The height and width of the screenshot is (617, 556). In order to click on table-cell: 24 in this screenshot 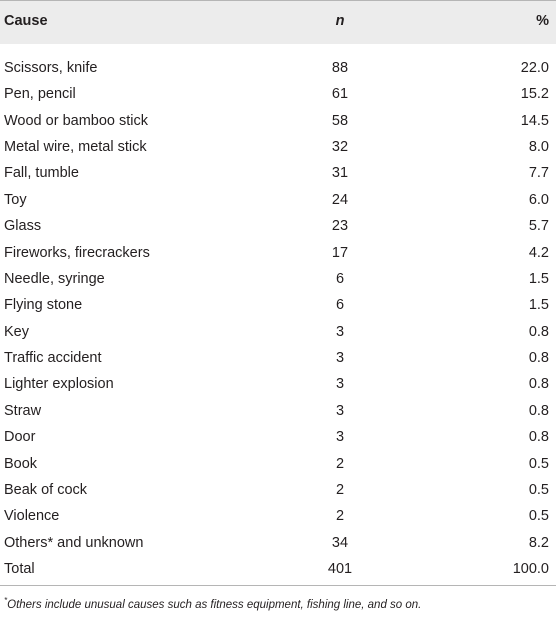, I will do `click(340, 199)`.